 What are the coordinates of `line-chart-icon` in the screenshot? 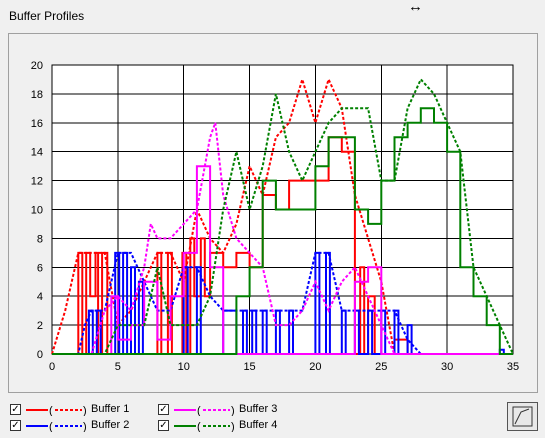 It's located at (522, 416).